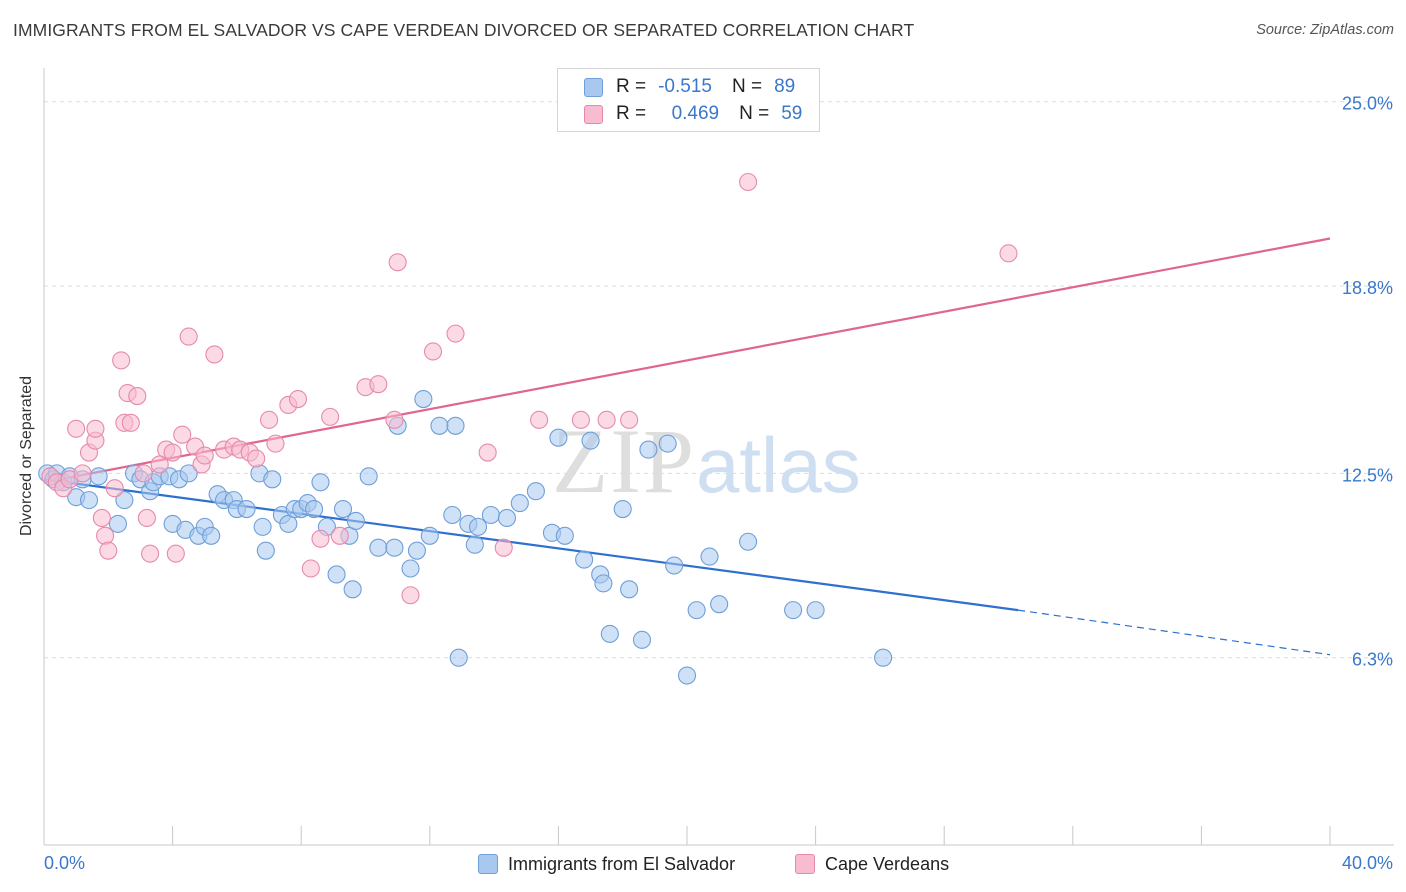 This screenshot has width=1406, height=892. What do you see at coordinates (622, 863) in the screenshot?
I see `bottom-legend-label: Immigrants from El Salvador` at bounding box center [622, 863].